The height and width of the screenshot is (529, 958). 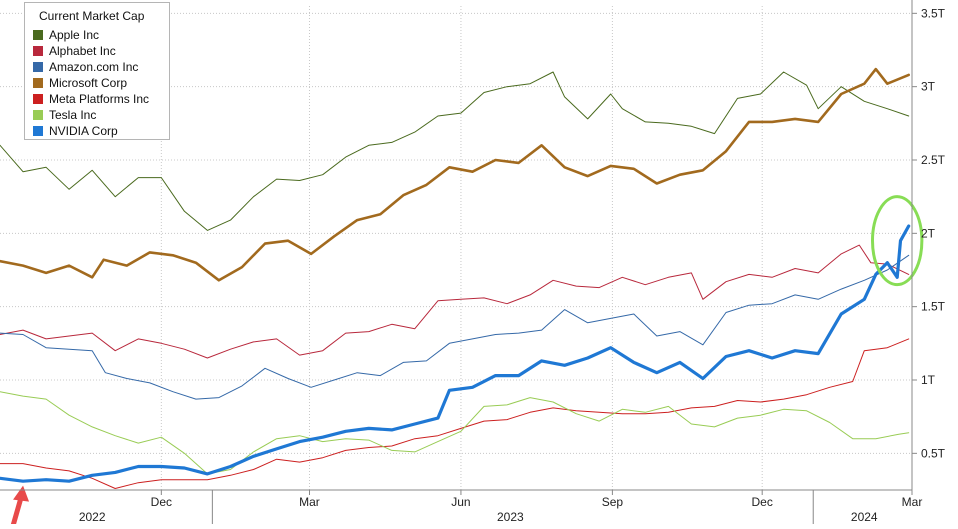 What do you see at coordinates (73, 114) in the screenshot?
I see `legend-label: Tesla Inc` at bounding box center [73, 114].